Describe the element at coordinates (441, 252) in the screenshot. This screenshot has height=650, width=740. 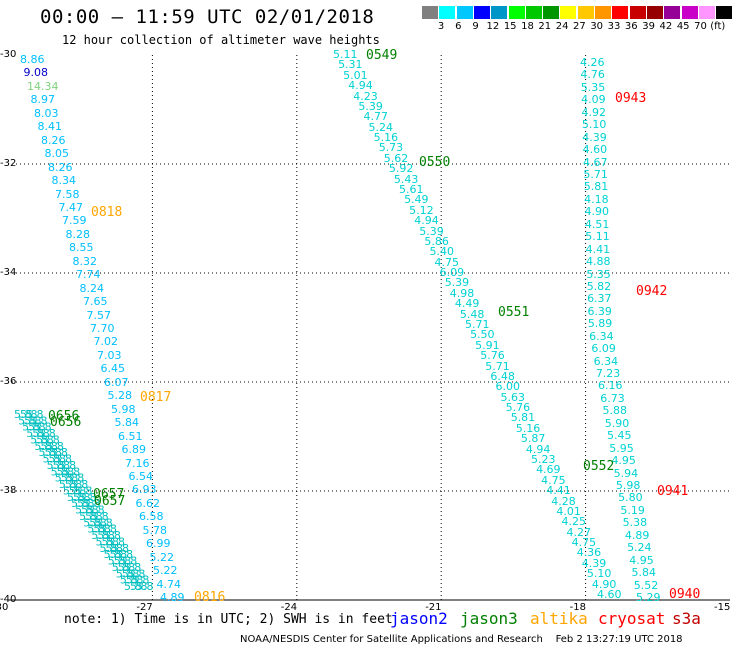
I see `wave-height-value: 5.40` at that location.